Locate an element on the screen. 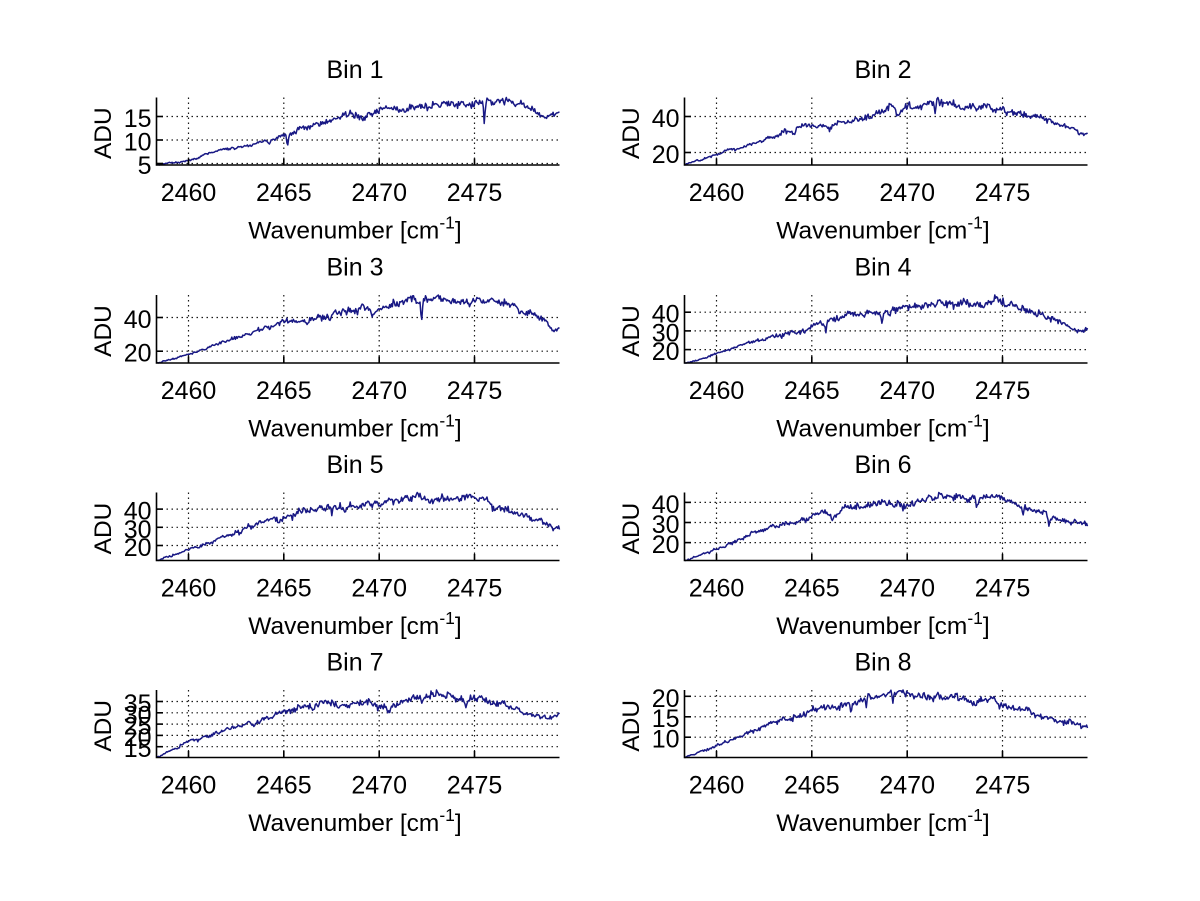  svg-text: Bin 6 is located at coordinates (883, 465).